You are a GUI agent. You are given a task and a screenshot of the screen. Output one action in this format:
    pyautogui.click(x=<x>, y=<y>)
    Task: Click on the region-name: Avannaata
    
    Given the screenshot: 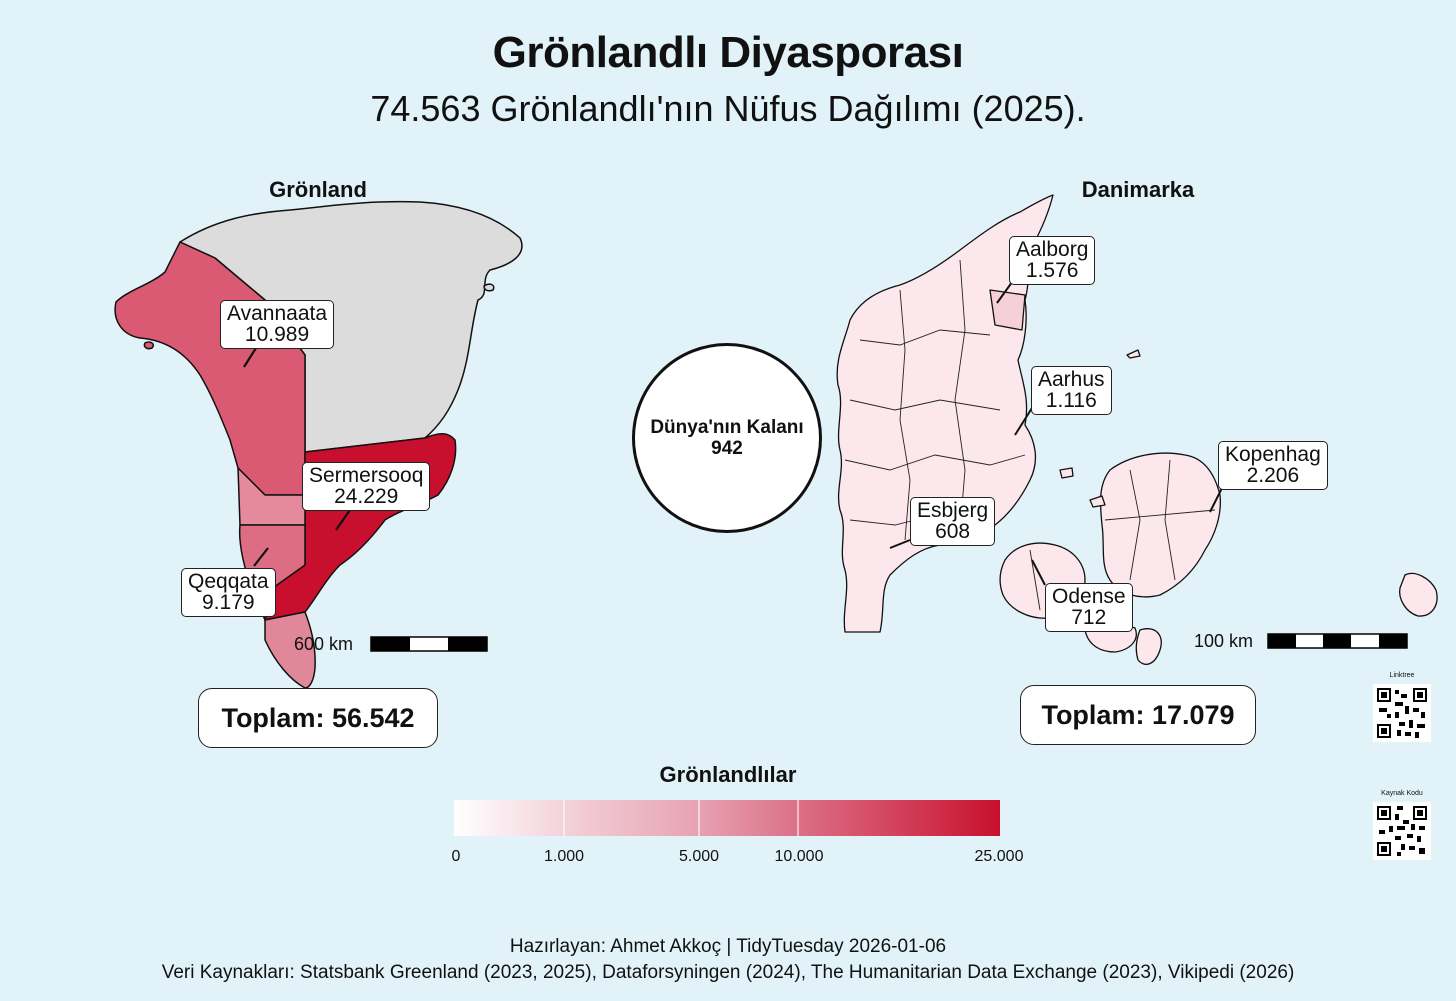 What is the action you would take?
    pyautogui.click(x=277, y=313)
    